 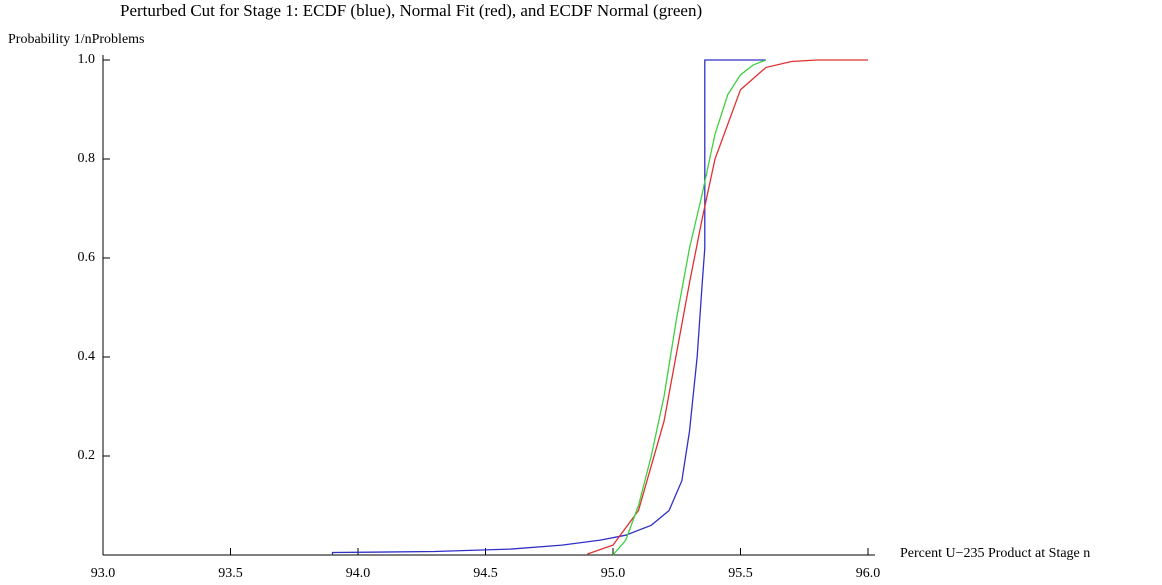 I want to click on x-tick-label: 93.5, so click(x=230, y=573).